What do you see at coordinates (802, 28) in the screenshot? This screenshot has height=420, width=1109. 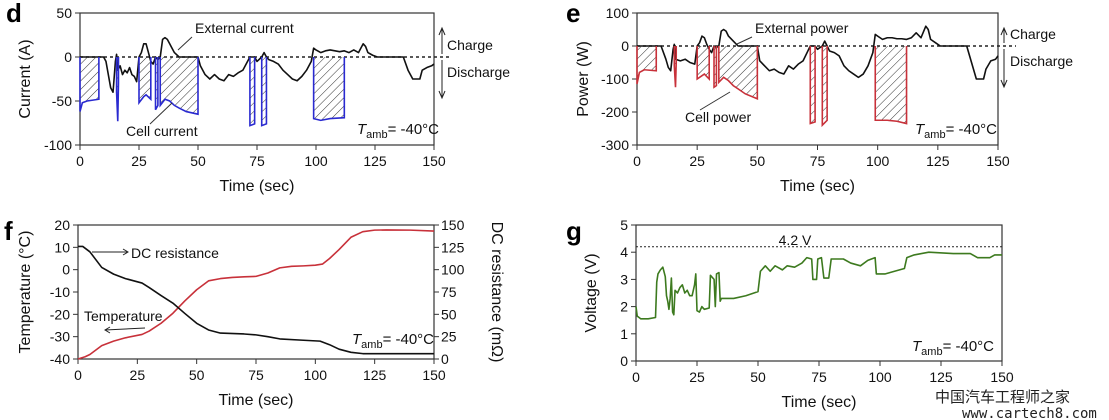 I see `external-label: External power` at bounding box center [802, 28].